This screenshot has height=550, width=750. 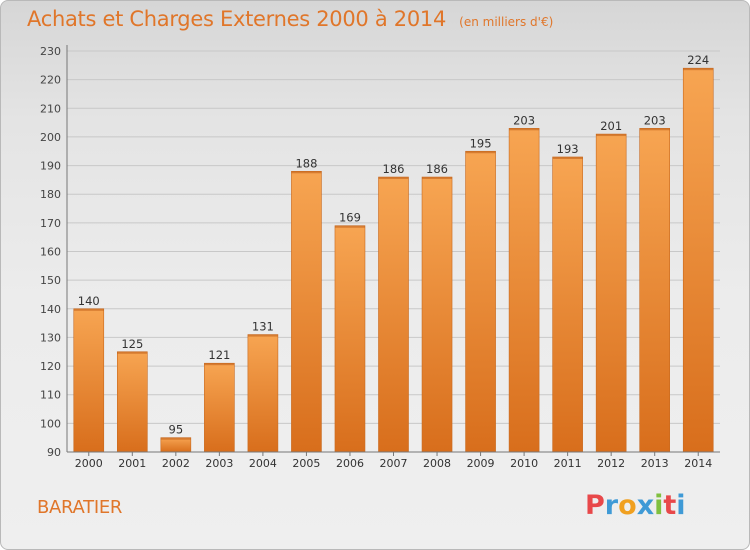 I want to click on proxiti-logo: Proxiti, so click(x=635, y=505).